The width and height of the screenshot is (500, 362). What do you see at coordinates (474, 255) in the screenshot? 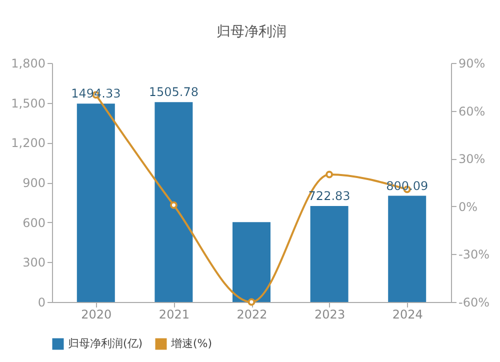
I see `y2-tick-label: -30%` at bounding box center [474, 255].